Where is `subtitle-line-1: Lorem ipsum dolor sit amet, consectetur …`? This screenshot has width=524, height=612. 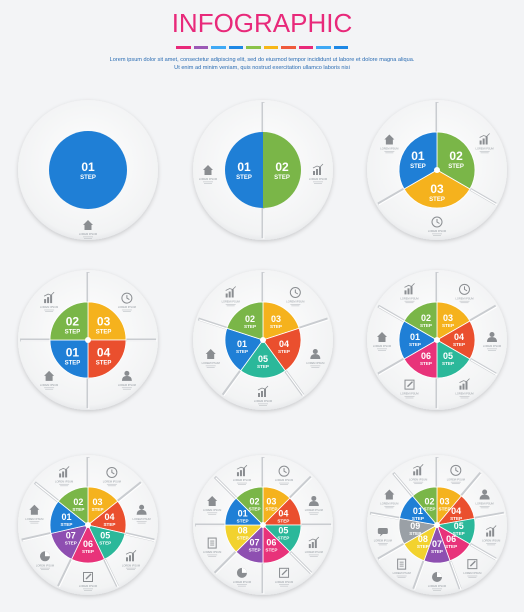
subtitle-line-1: Lorem ipsum dolor sit amet, consectetur … is located at coordinates (262, 60).